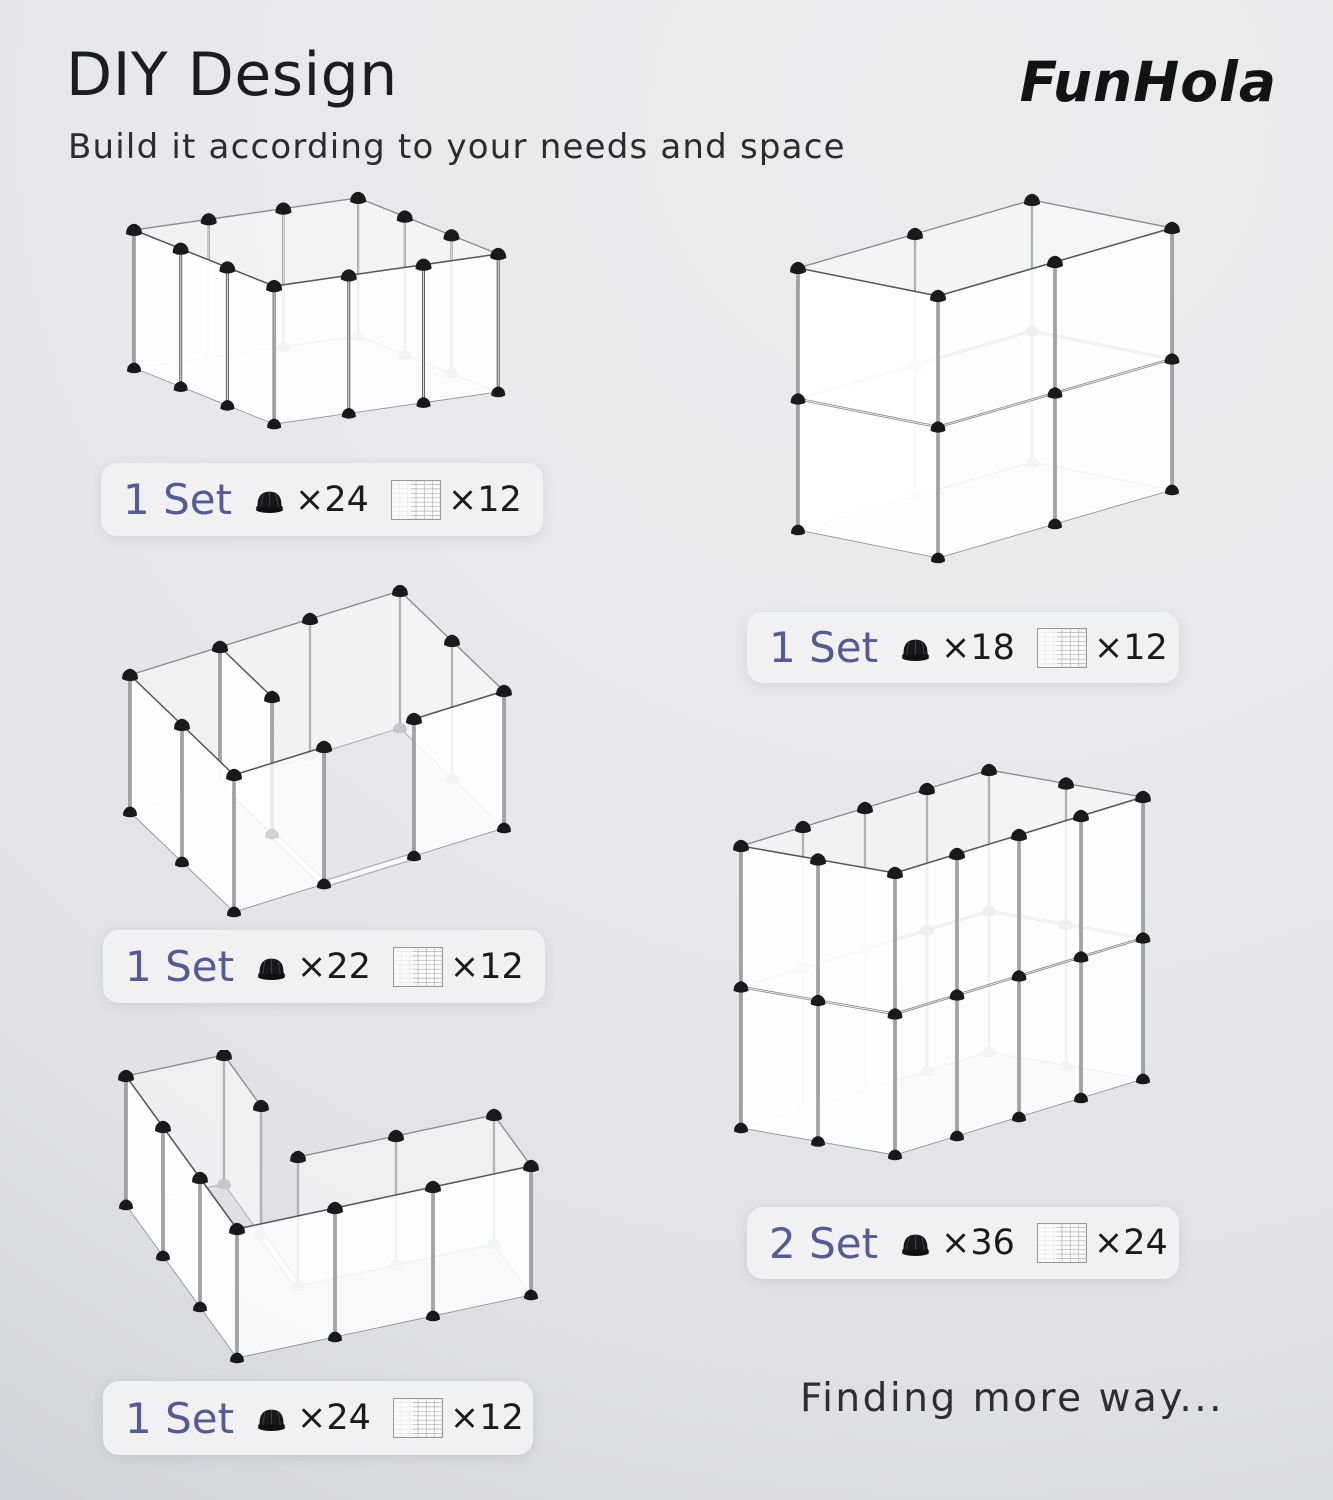 This screenshot has width=1333, height=1500. What do you see at coordinates (328, 1207) in the screenshot?
I see `pen-illustration-l-shaped` at bounding box center [328, 1207].